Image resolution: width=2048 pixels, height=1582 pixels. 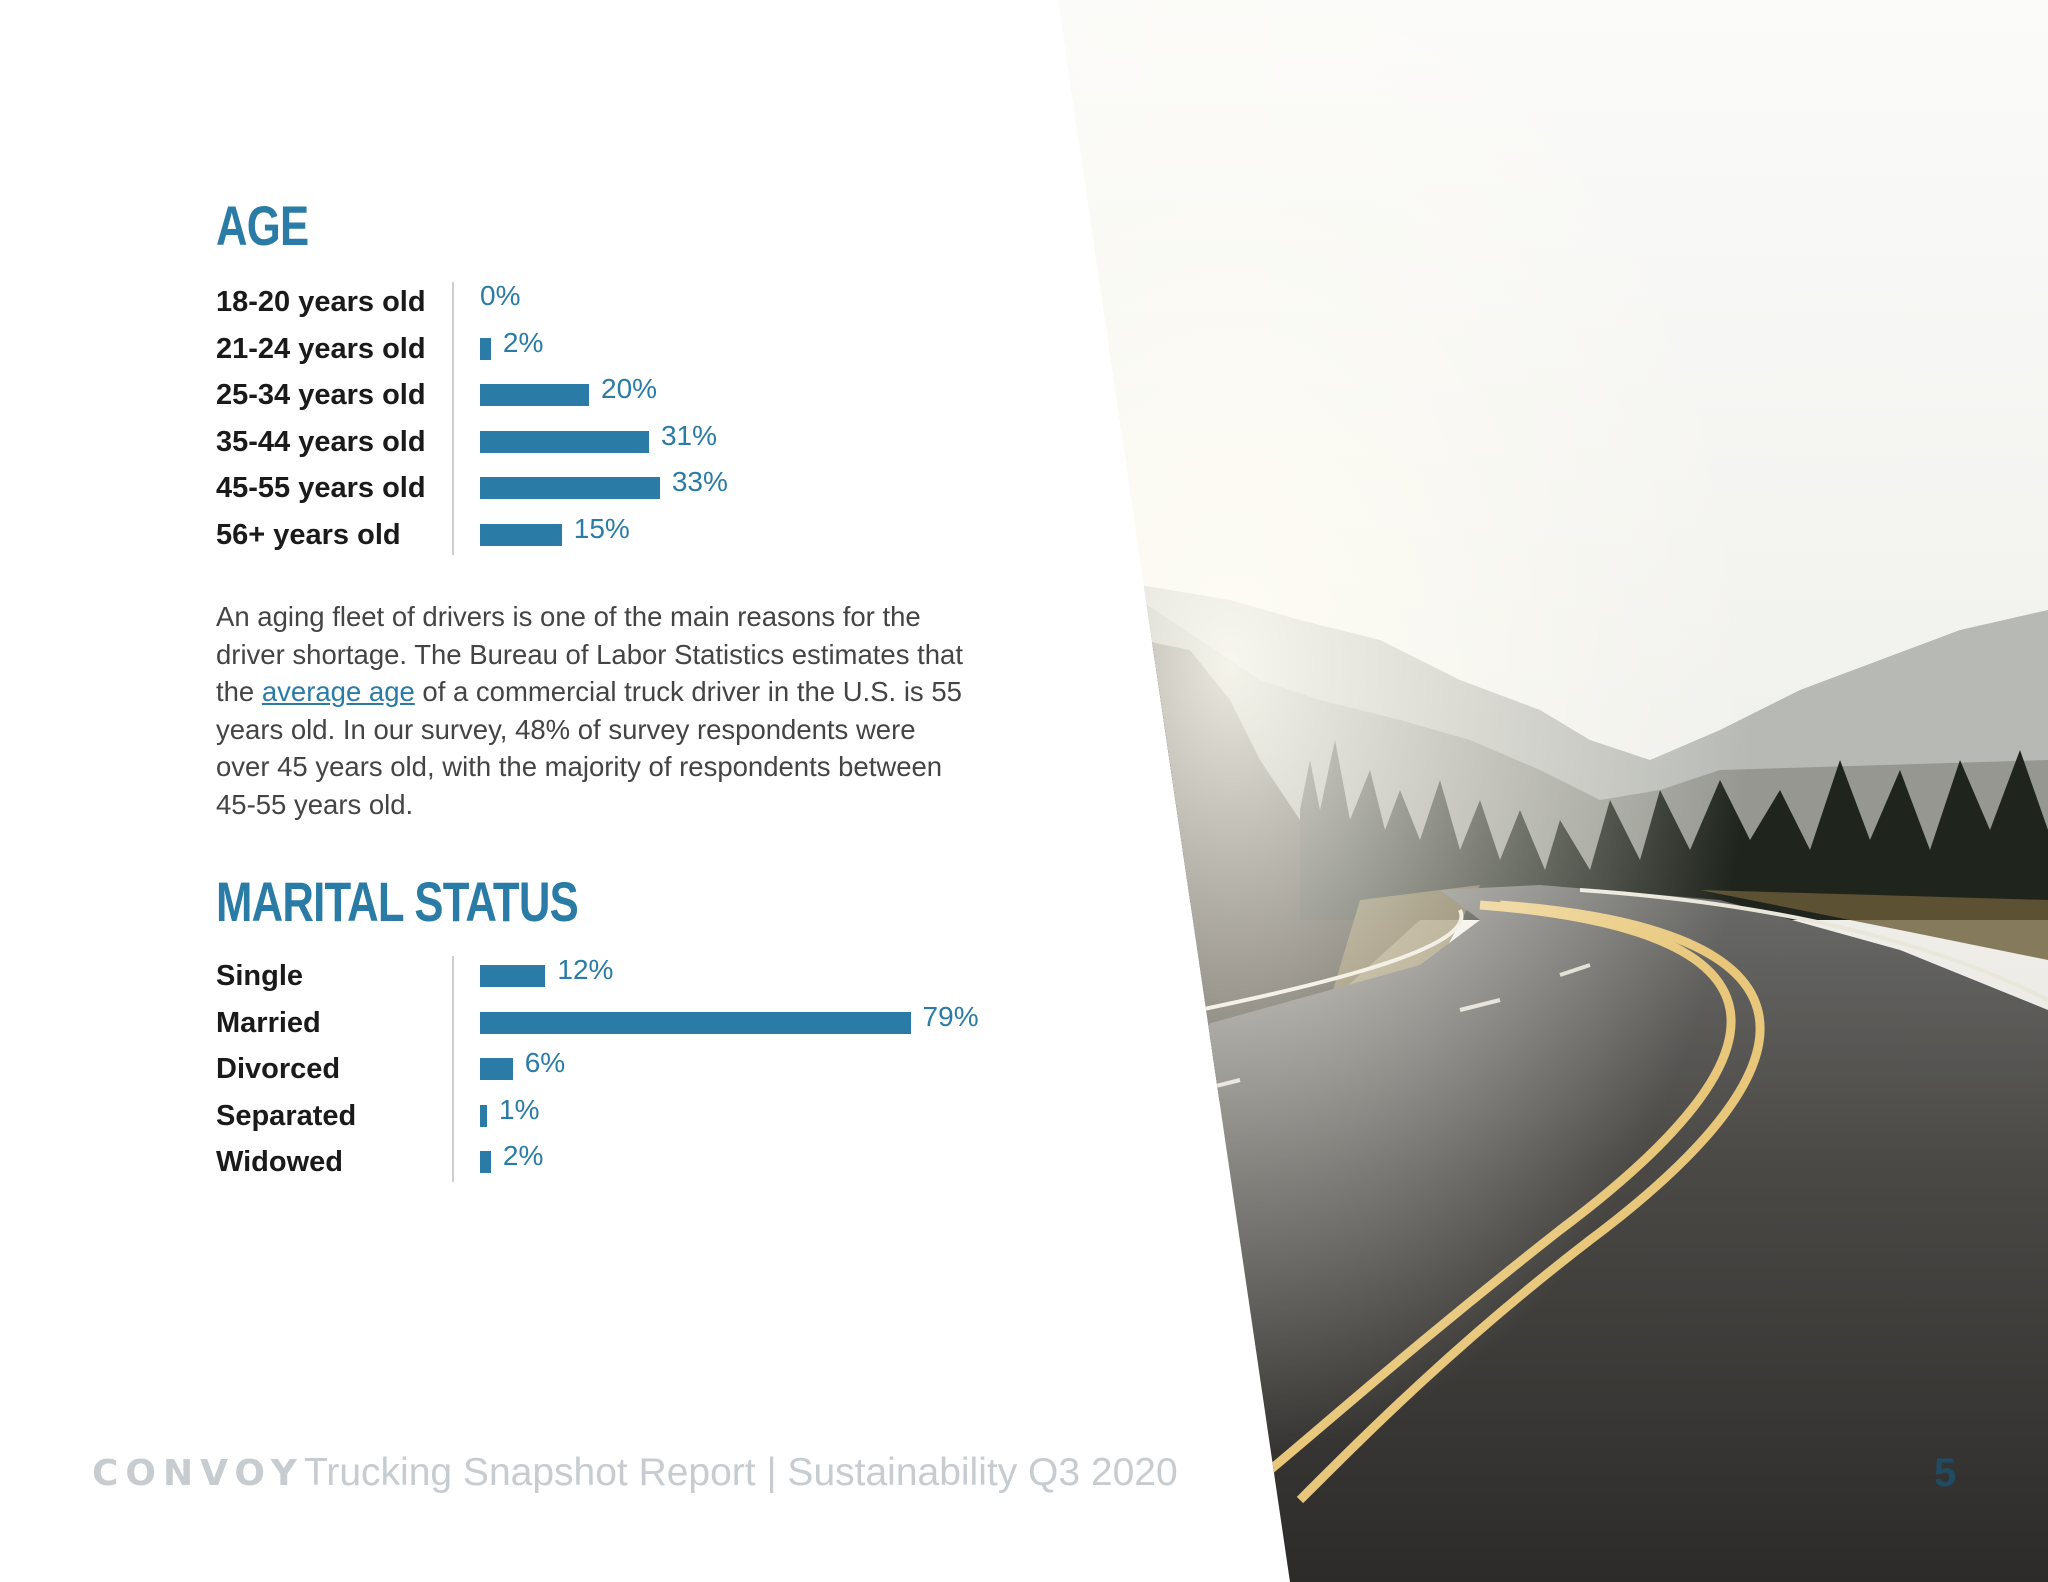 I want to click on marital-value-label: 6%, so click(x=545, y=1062).